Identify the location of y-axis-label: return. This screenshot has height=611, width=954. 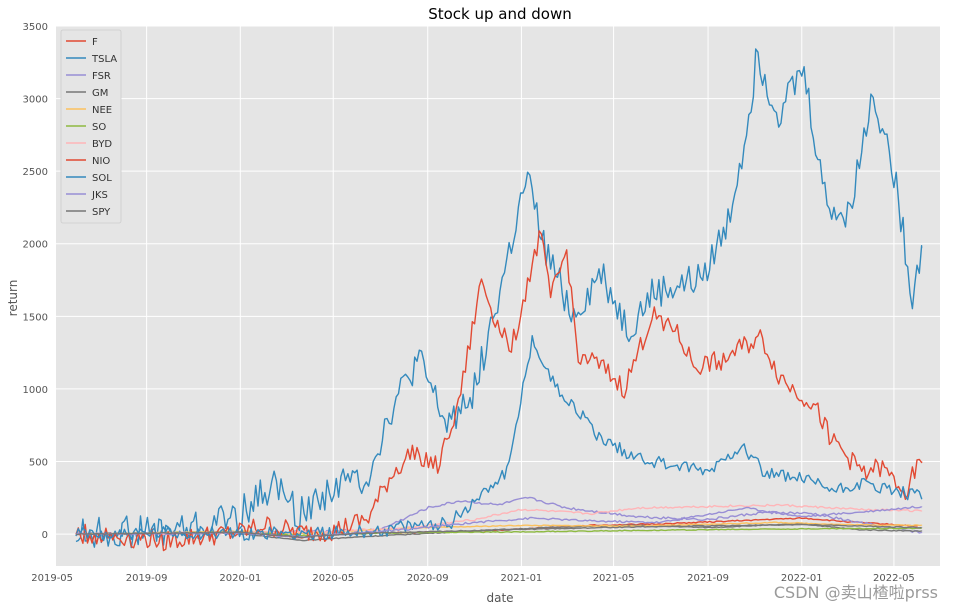
(13, 298).